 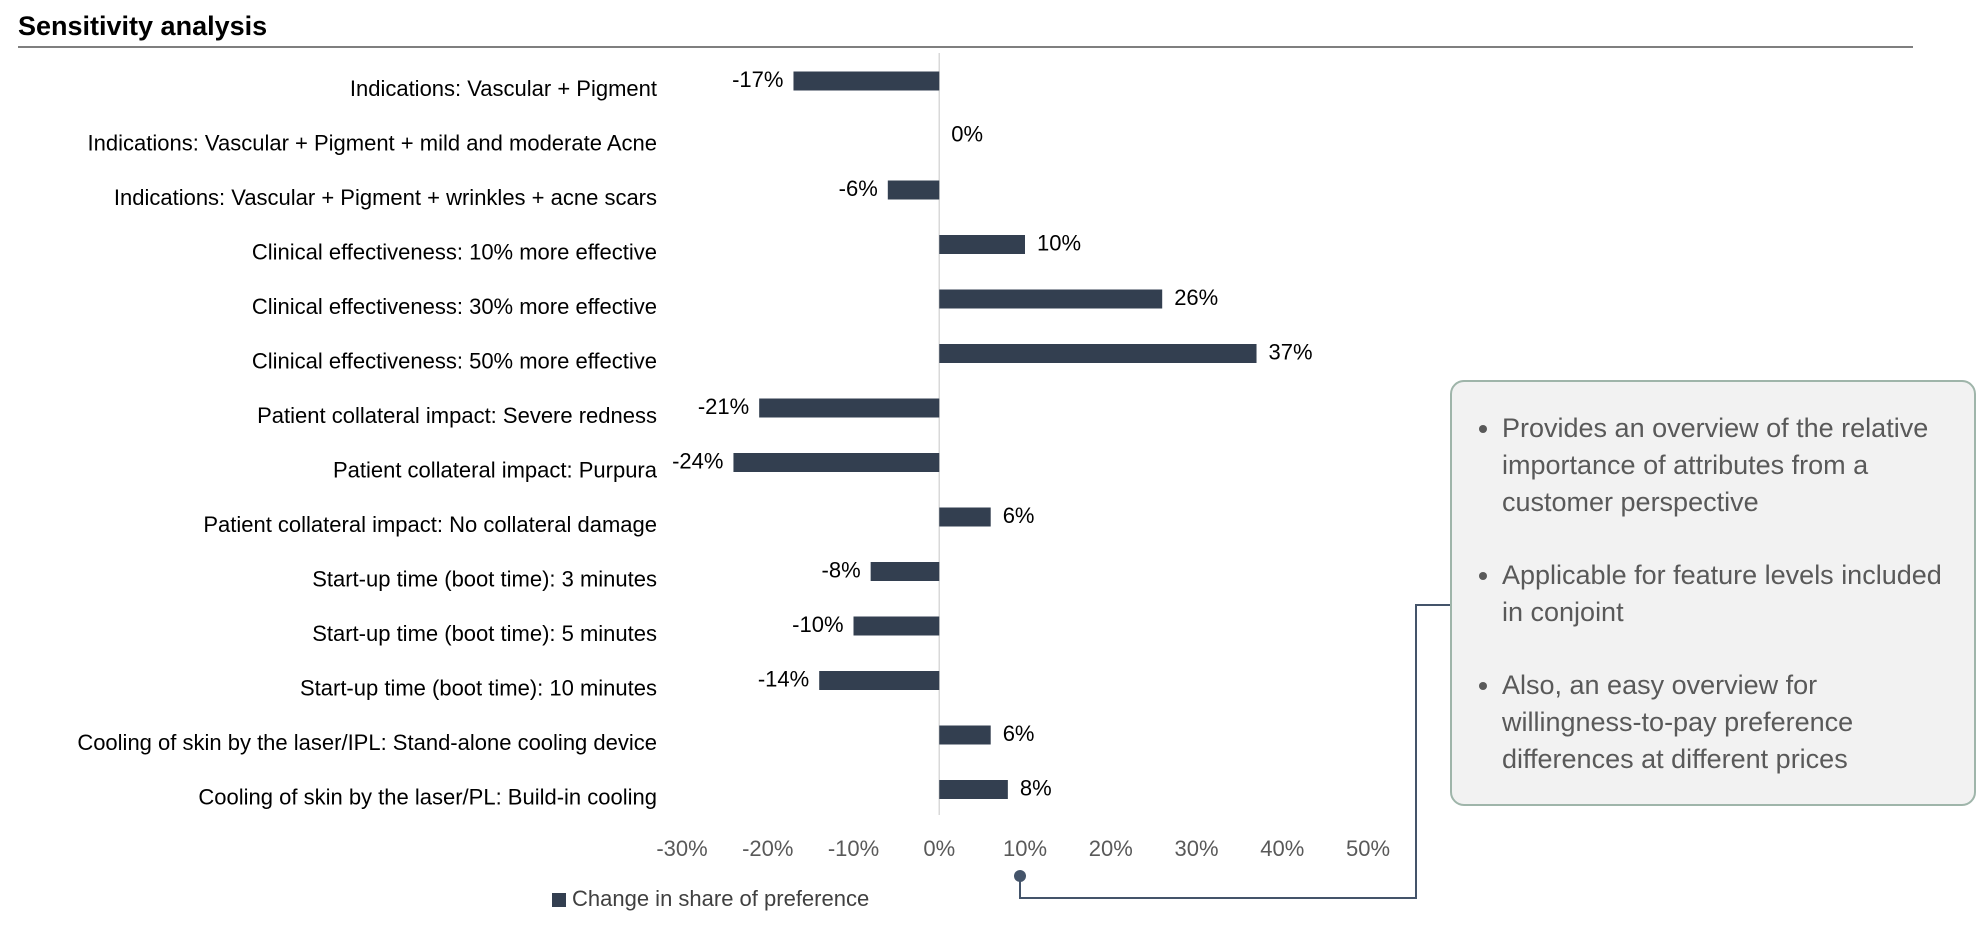 I want to click on x-tick-label: -10%, so click(x=853, y=848).